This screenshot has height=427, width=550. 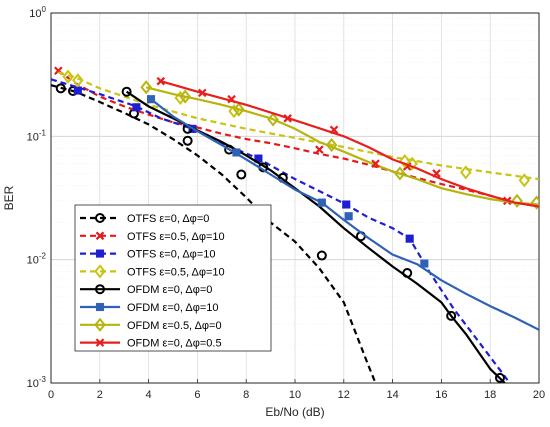 What do you see at coordinates (37, 135) in the screenshot?
I see `y-tick-label: 10⁻¹` at bounding box center [37, 135].